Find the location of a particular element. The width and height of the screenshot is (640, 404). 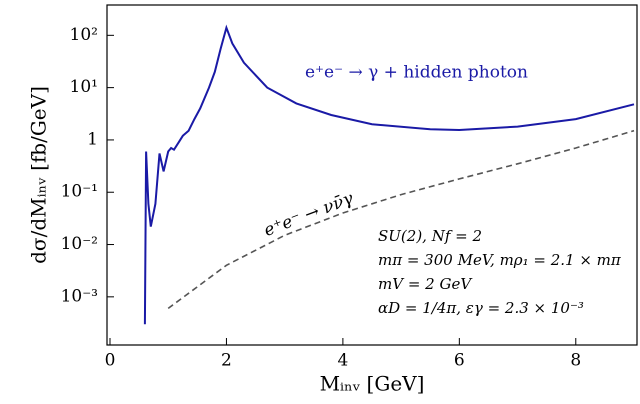

y-tick-label: 10² is located at coordinates (84, 35).